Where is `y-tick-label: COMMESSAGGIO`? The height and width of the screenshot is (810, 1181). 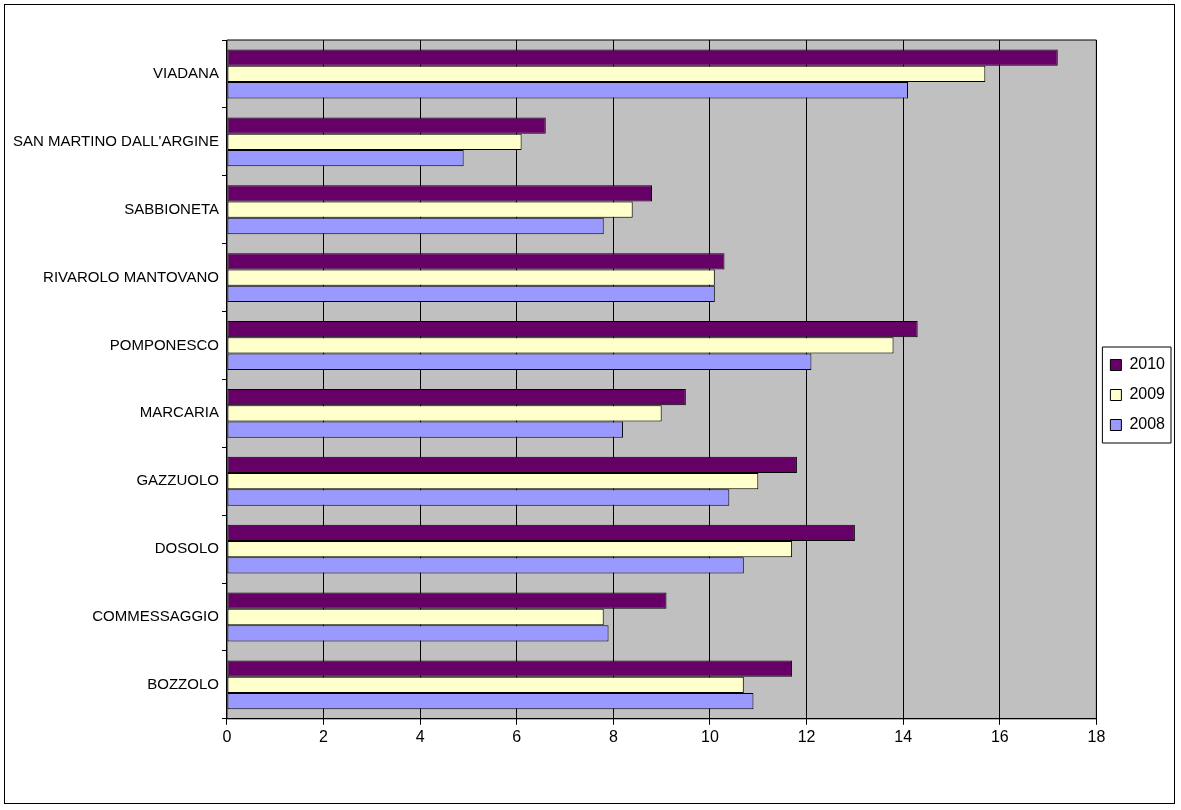
y-tick-label: COMMESSAGGIO is located at coordinates (155, 616).